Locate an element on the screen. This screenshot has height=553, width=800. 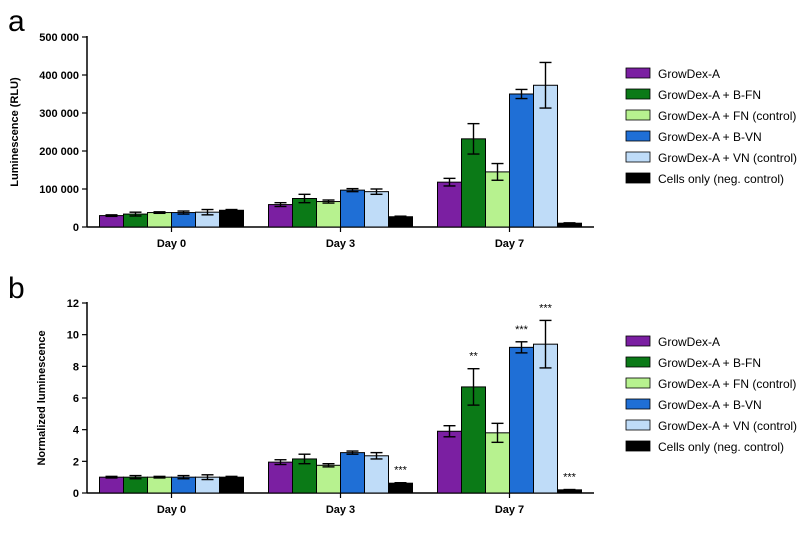
y-tick-label: 200 000 is located at coordinates (59, 152).